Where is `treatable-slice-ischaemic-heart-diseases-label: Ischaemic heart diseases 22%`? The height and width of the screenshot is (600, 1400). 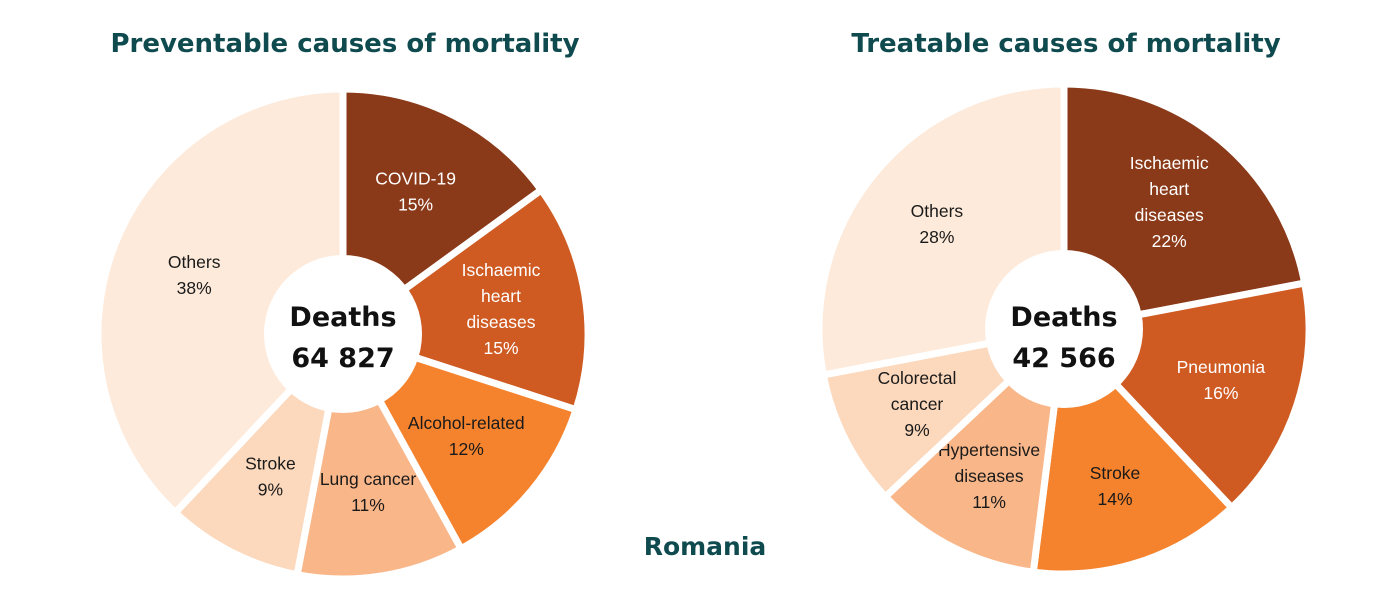
treatable-slice-ischaemic-heart-diseases-label: Ischaemic heart diseases 22% is located at coordinates (1169, 202).